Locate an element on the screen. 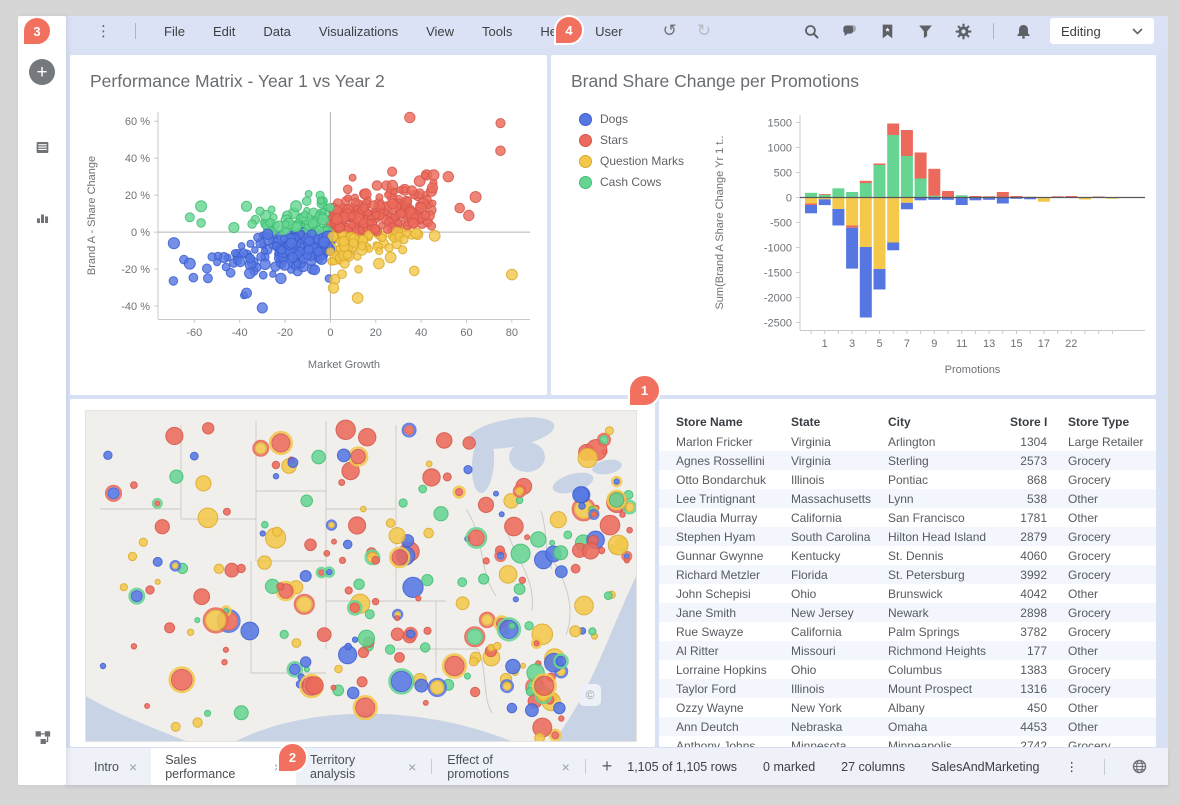 The width and height of the screenshot is (1180, 805). tab-intro: Intro × is located at coordinates (115, 766).